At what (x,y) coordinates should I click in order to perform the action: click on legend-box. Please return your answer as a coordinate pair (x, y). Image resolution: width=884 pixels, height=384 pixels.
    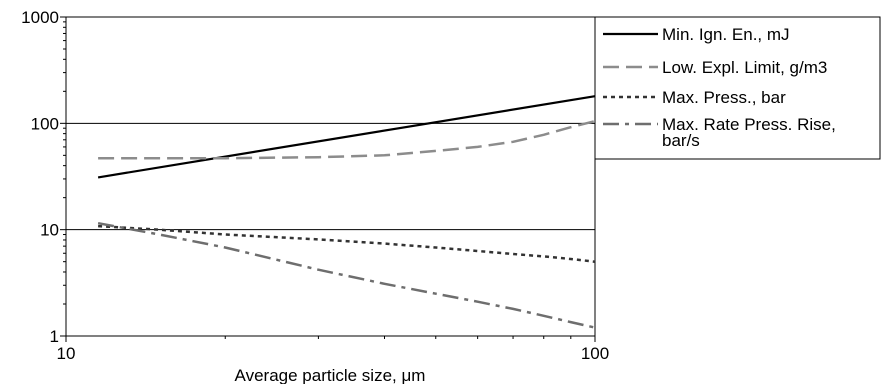
    Looking at the image, I should click on (737, 88).